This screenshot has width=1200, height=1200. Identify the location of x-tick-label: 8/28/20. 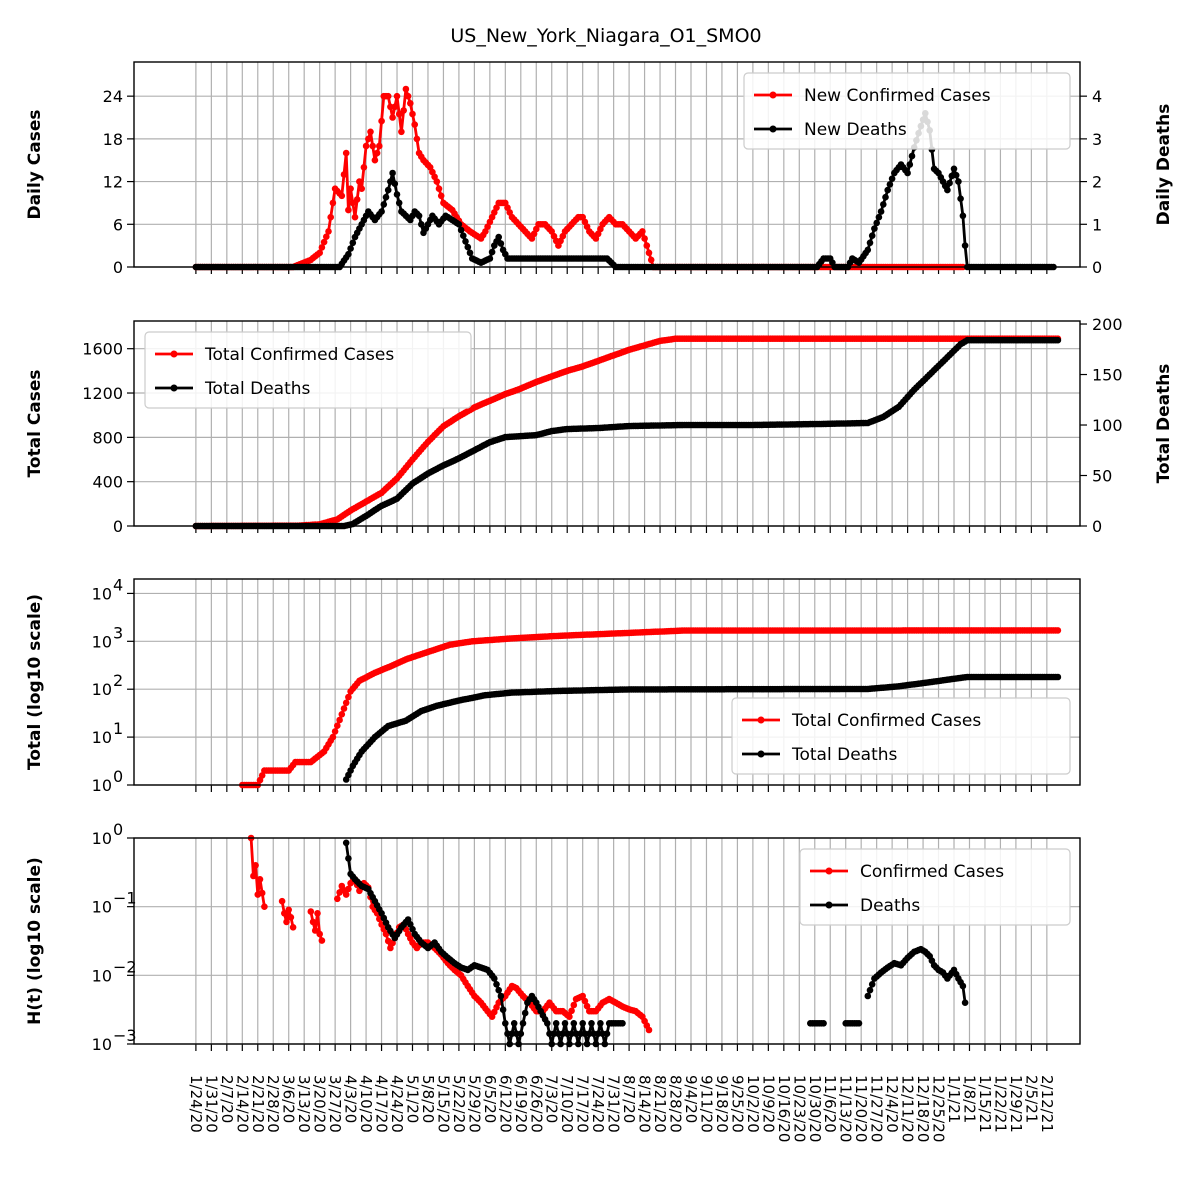
(676, 1104).